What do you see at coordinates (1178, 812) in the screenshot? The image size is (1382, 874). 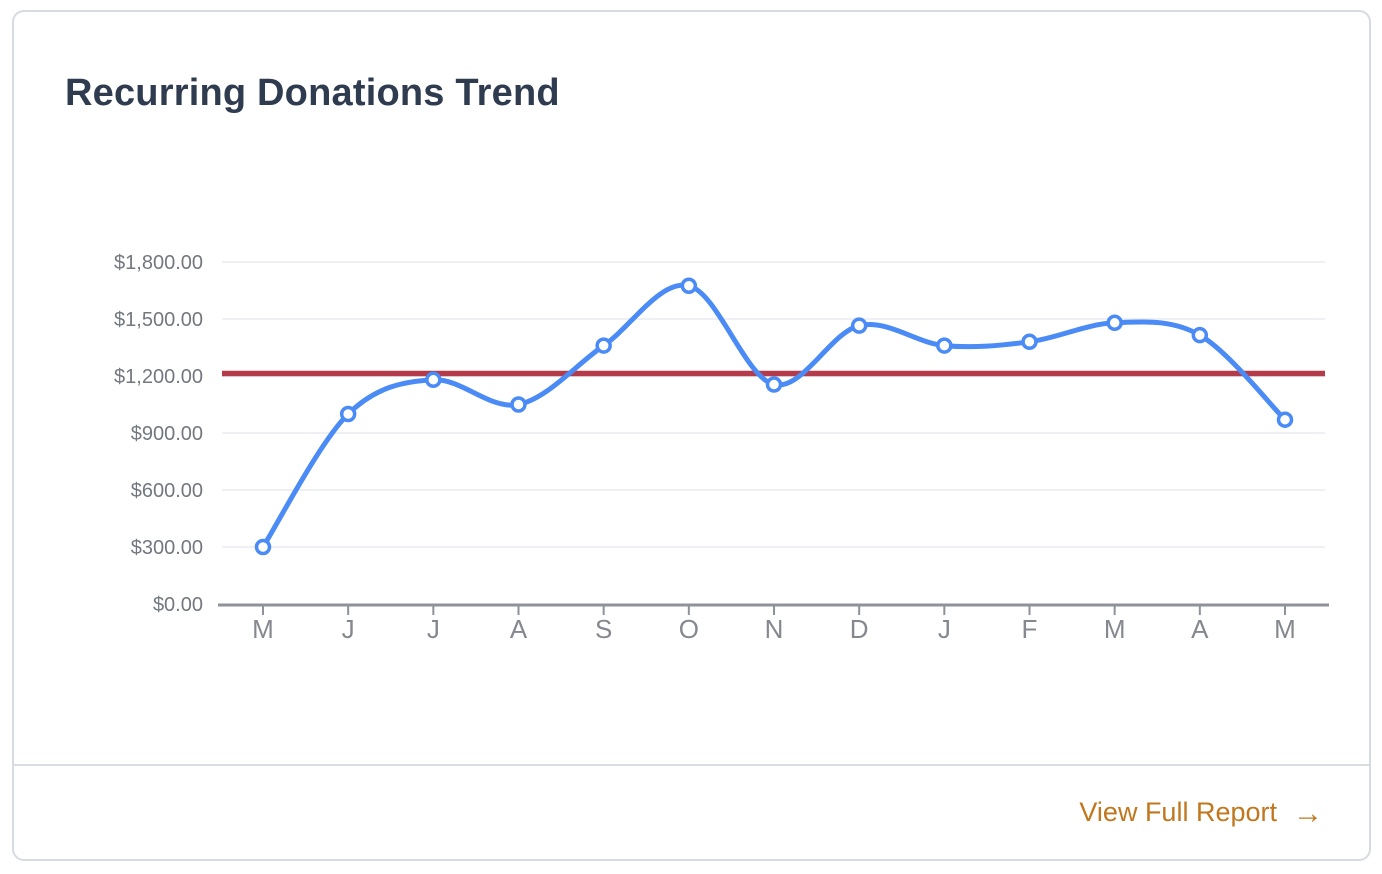 I see `view-full-report-label: View Full Report` at bounding box center [1178, 812].